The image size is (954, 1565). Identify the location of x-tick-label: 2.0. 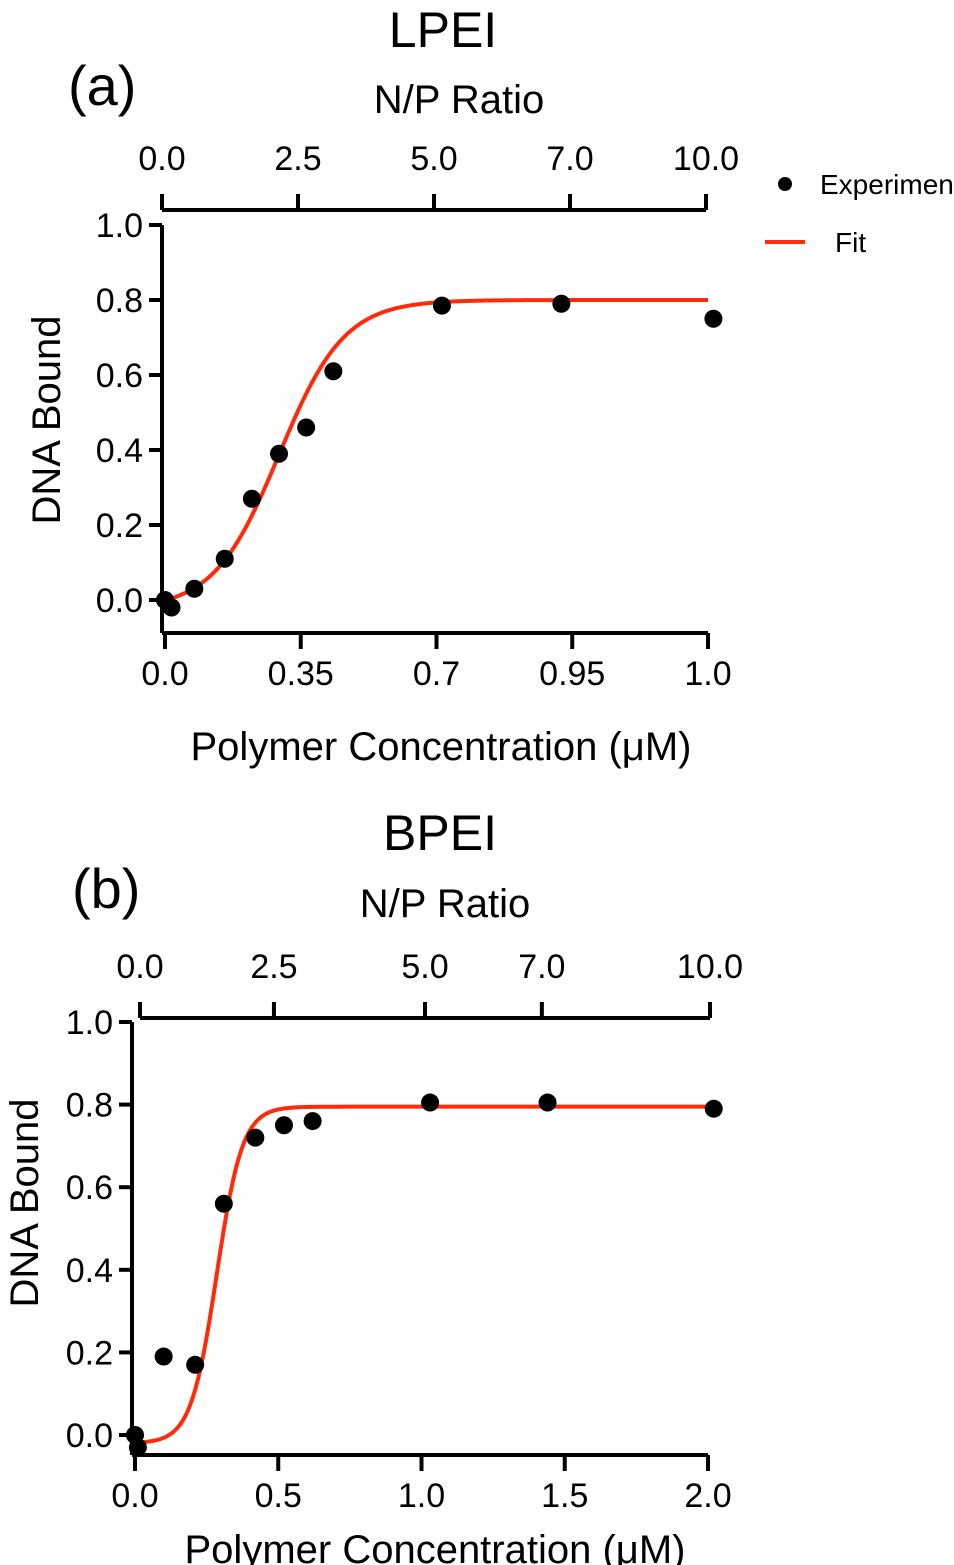
(707, 1496).